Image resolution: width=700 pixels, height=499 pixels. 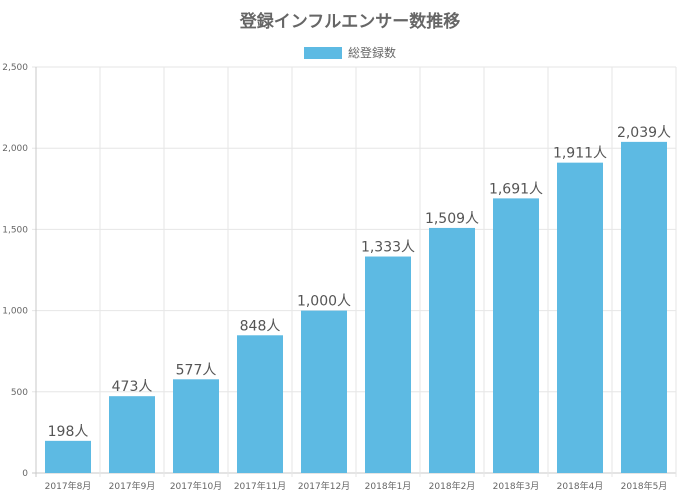 What do you see at coordinates (260, 326) in the screenshot?
I see `data-label: 848人` at bounding box center [260, 326].